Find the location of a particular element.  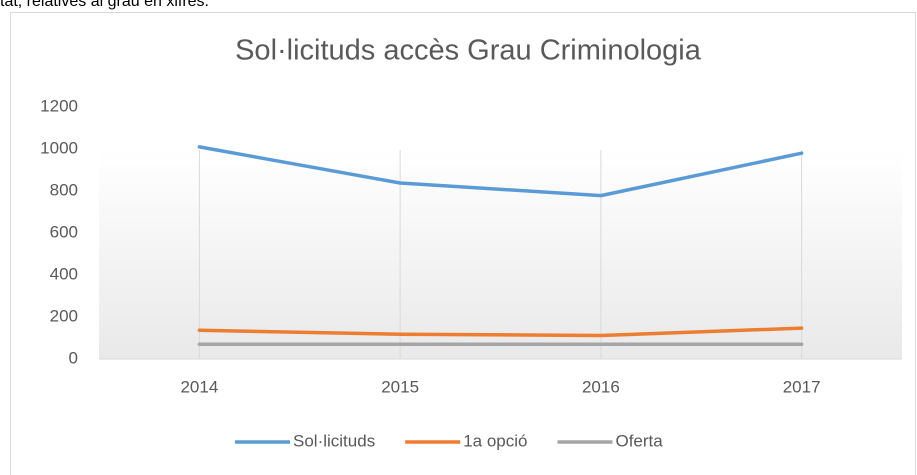

y-tick-label: 0 is located at coordinates (73, 357).